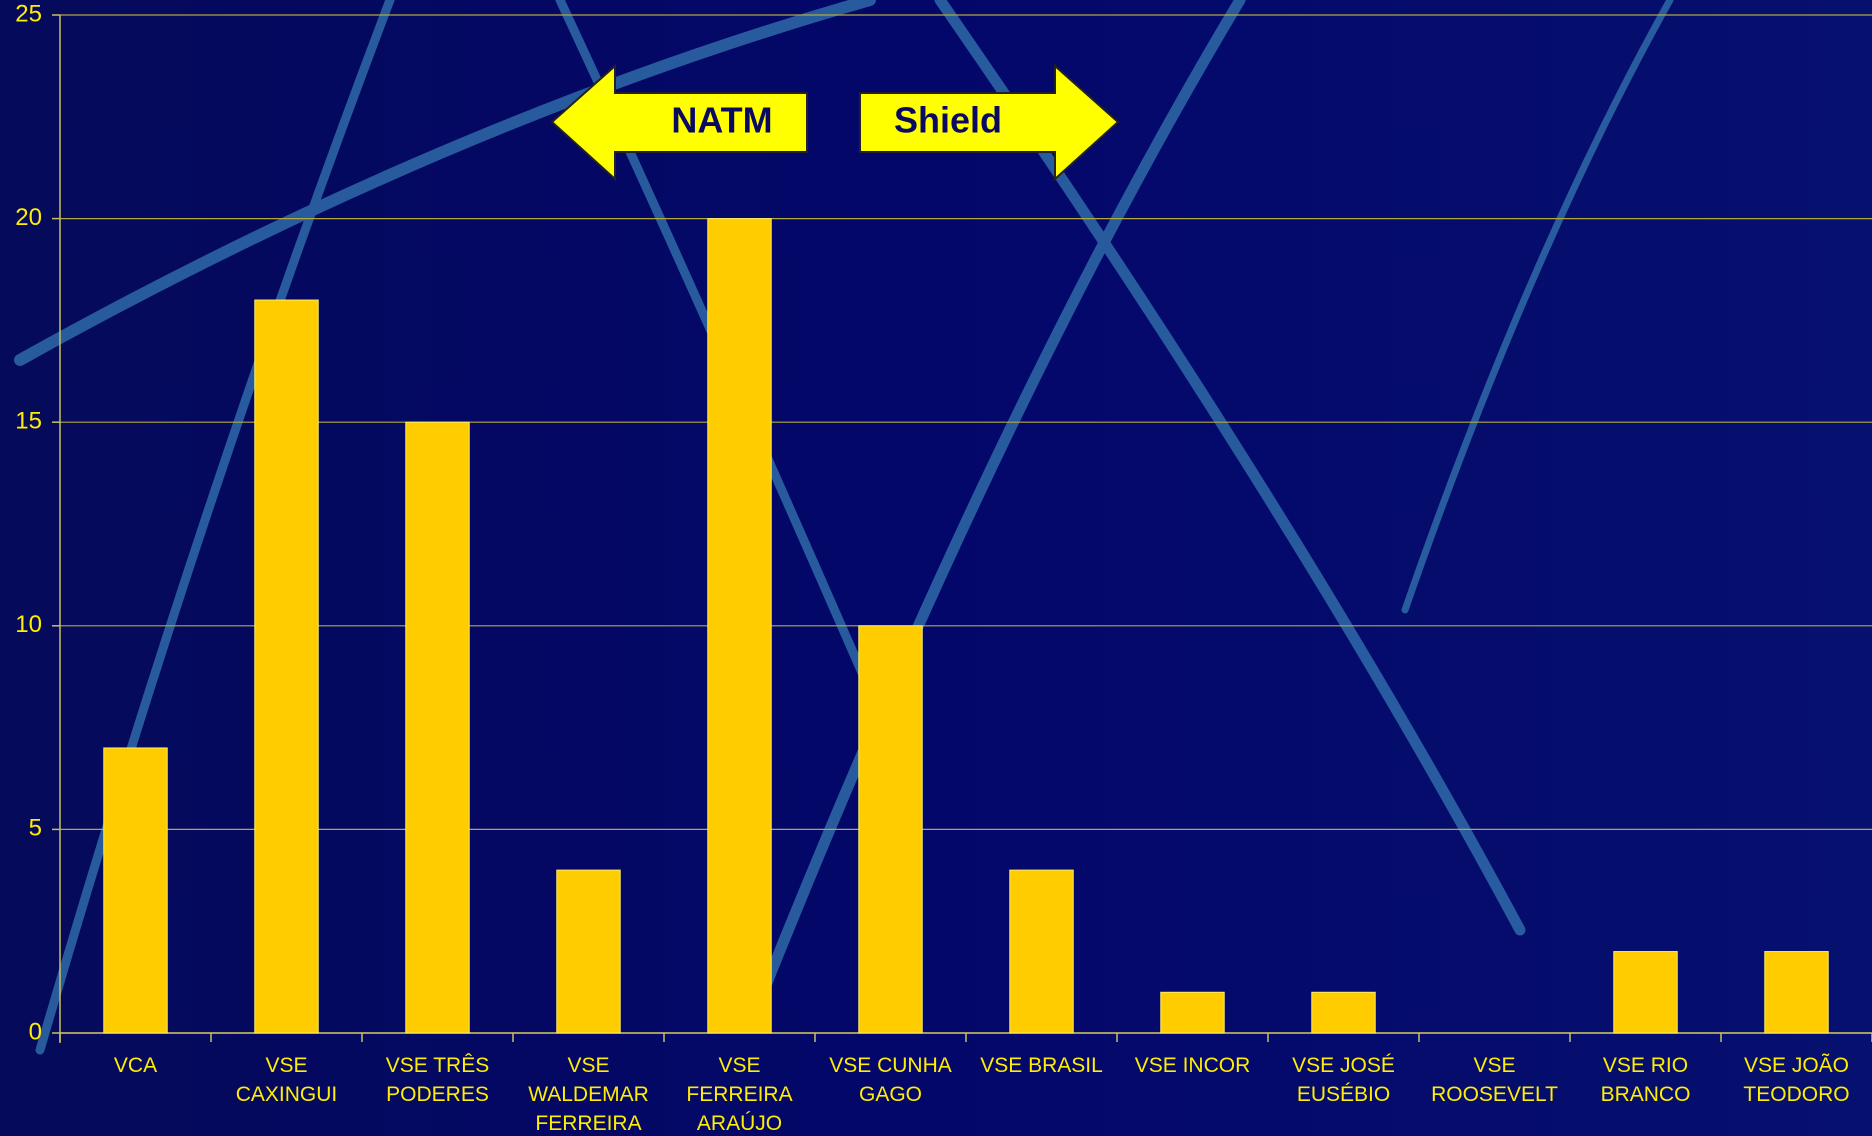  What do you see at coordinates (948, 120) in the screenshot?
I see `shield-label: Shield` at bounding box center [948, 120].